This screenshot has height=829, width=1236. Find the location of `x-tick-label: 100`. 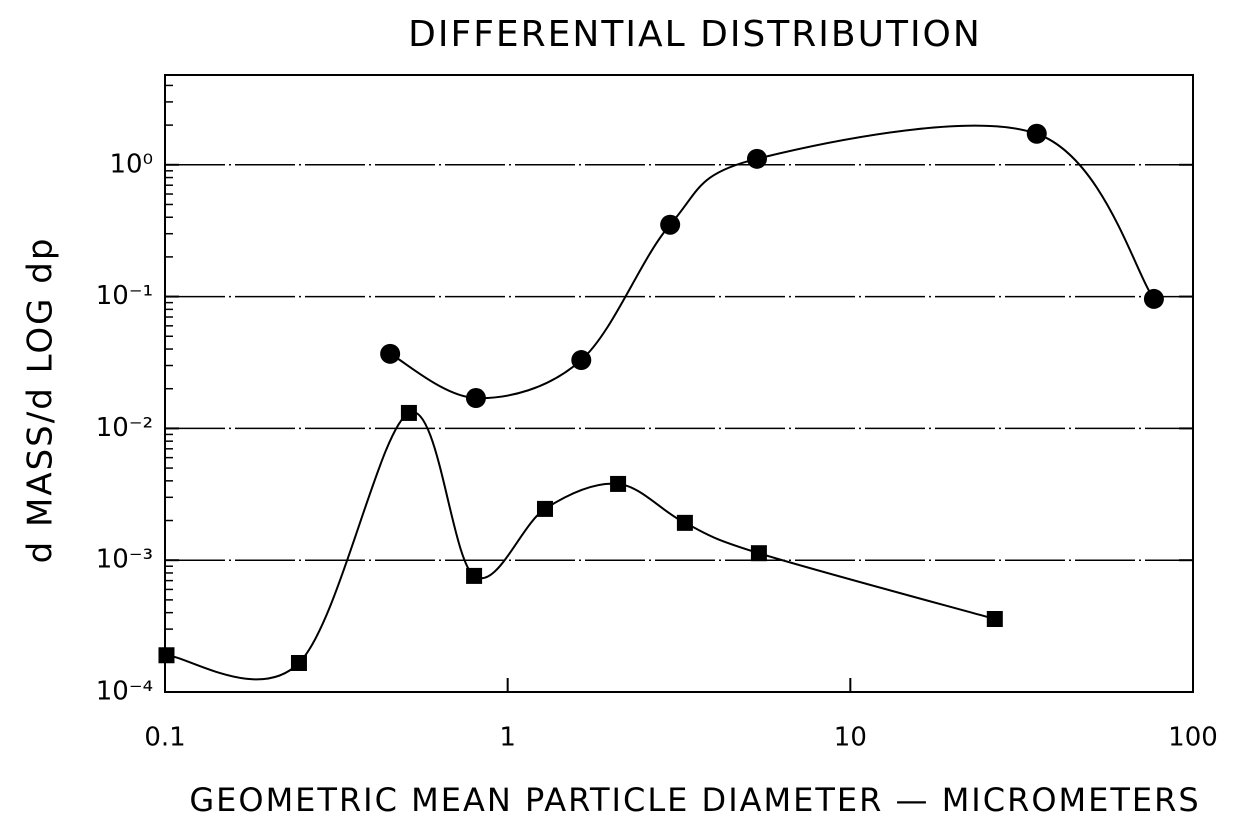

x-tick-label: 100 is located at coordinates (1193, 738).